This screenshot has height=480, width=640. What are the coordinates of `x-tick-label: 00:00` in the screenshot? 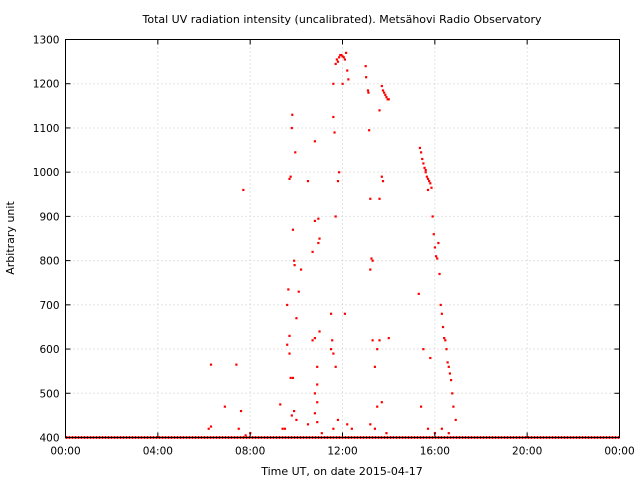 It's located at (65, 452).